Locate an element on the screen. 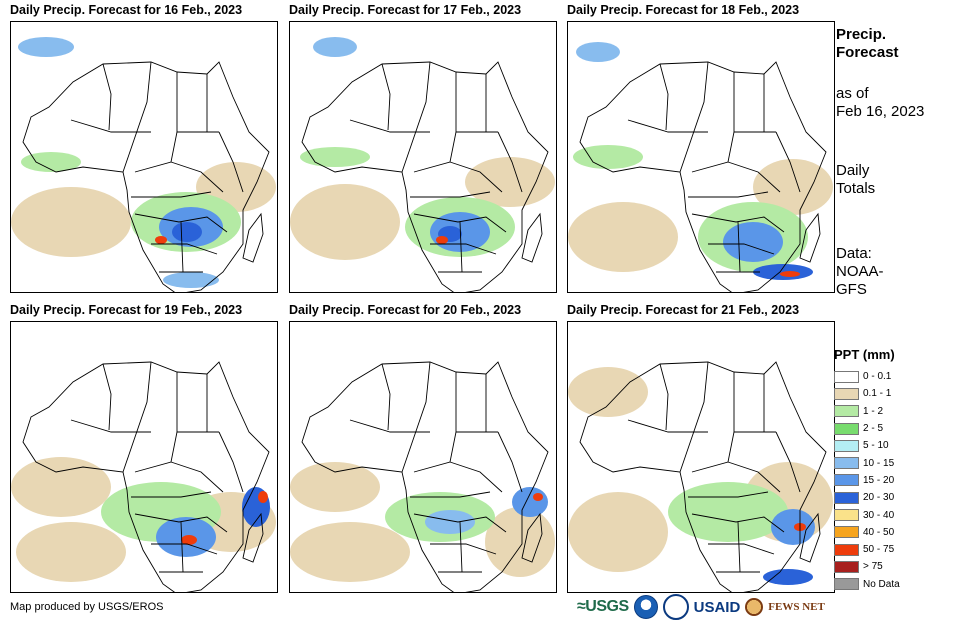  legend-item: 30 - 40 is located at coordinates (867, 514).